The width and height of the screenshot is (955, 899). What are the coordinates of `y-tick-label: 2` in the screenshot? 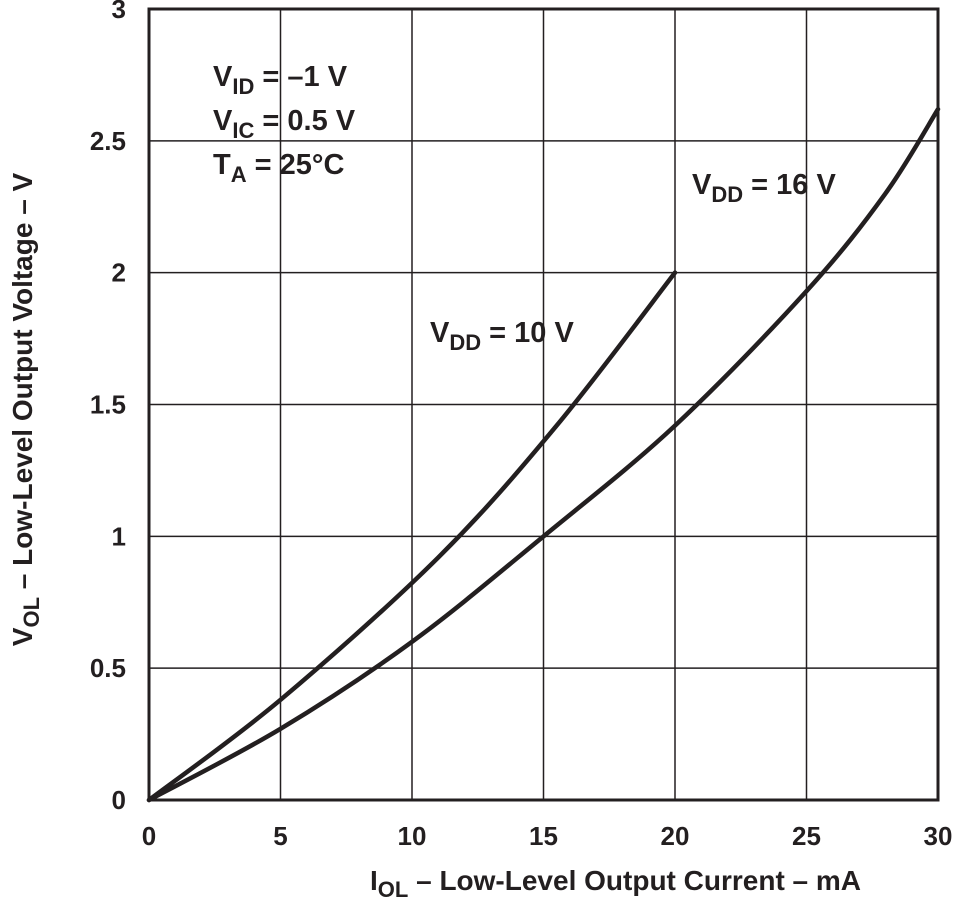 It's located at (119, 273).